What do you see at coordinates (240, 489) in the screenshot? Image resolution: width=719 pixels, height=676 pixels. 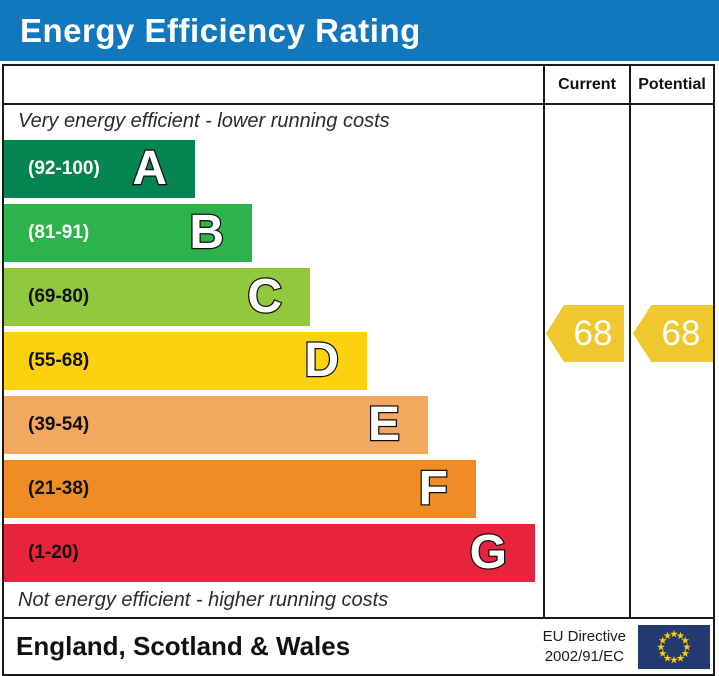 I see `band-f: (21-38) F` at bounding box center [240, 489].